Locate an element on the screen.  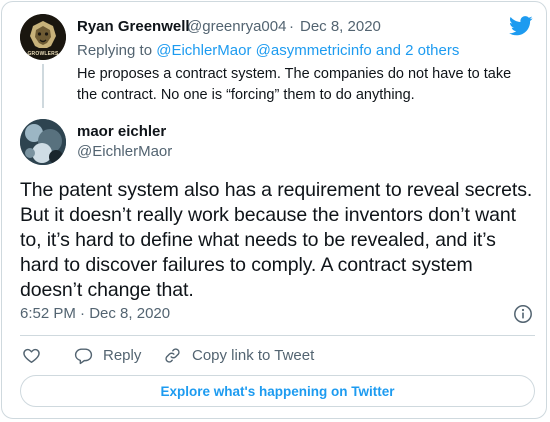
copy-link-button: Copy link to Tweet is located at coordinates (238, 355).